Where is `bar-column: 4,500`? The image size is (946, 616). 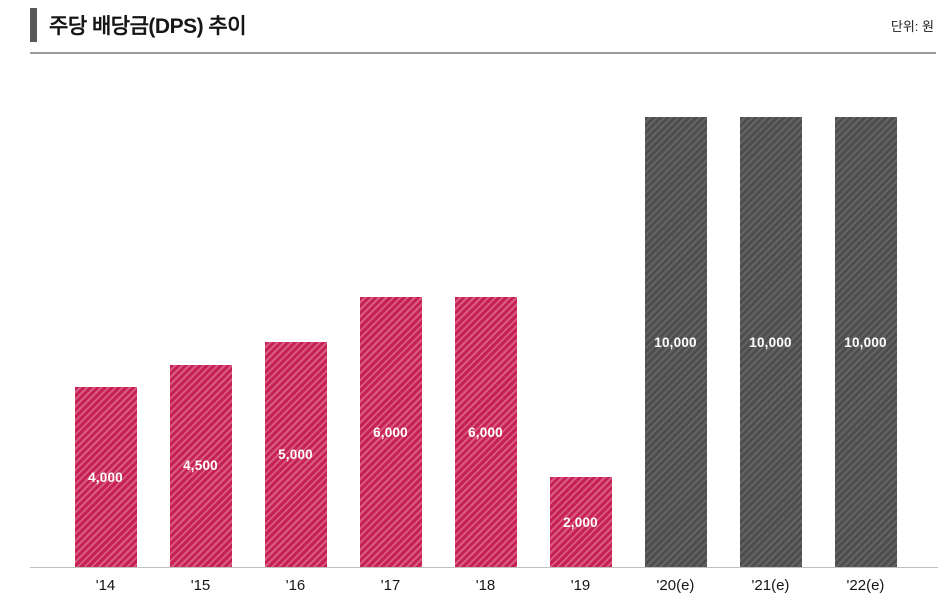 bar-column: 4,500 is located at coordinates (200, 342).